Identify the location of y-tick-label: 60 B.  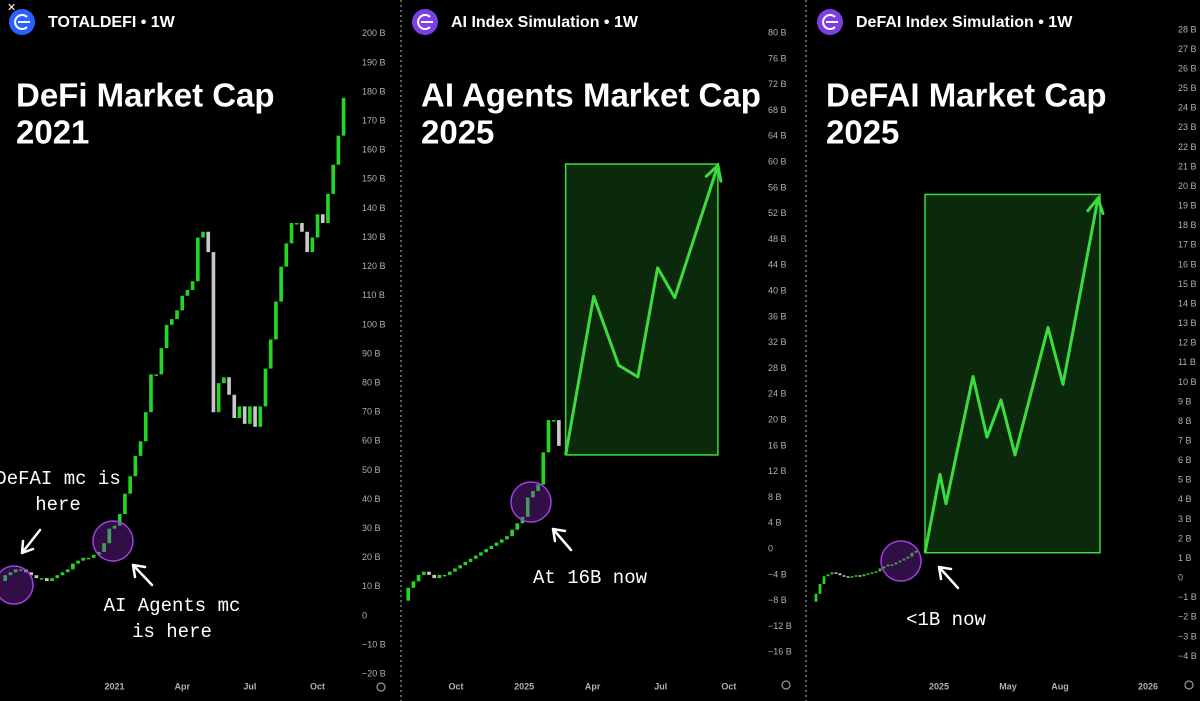
(371, 441).